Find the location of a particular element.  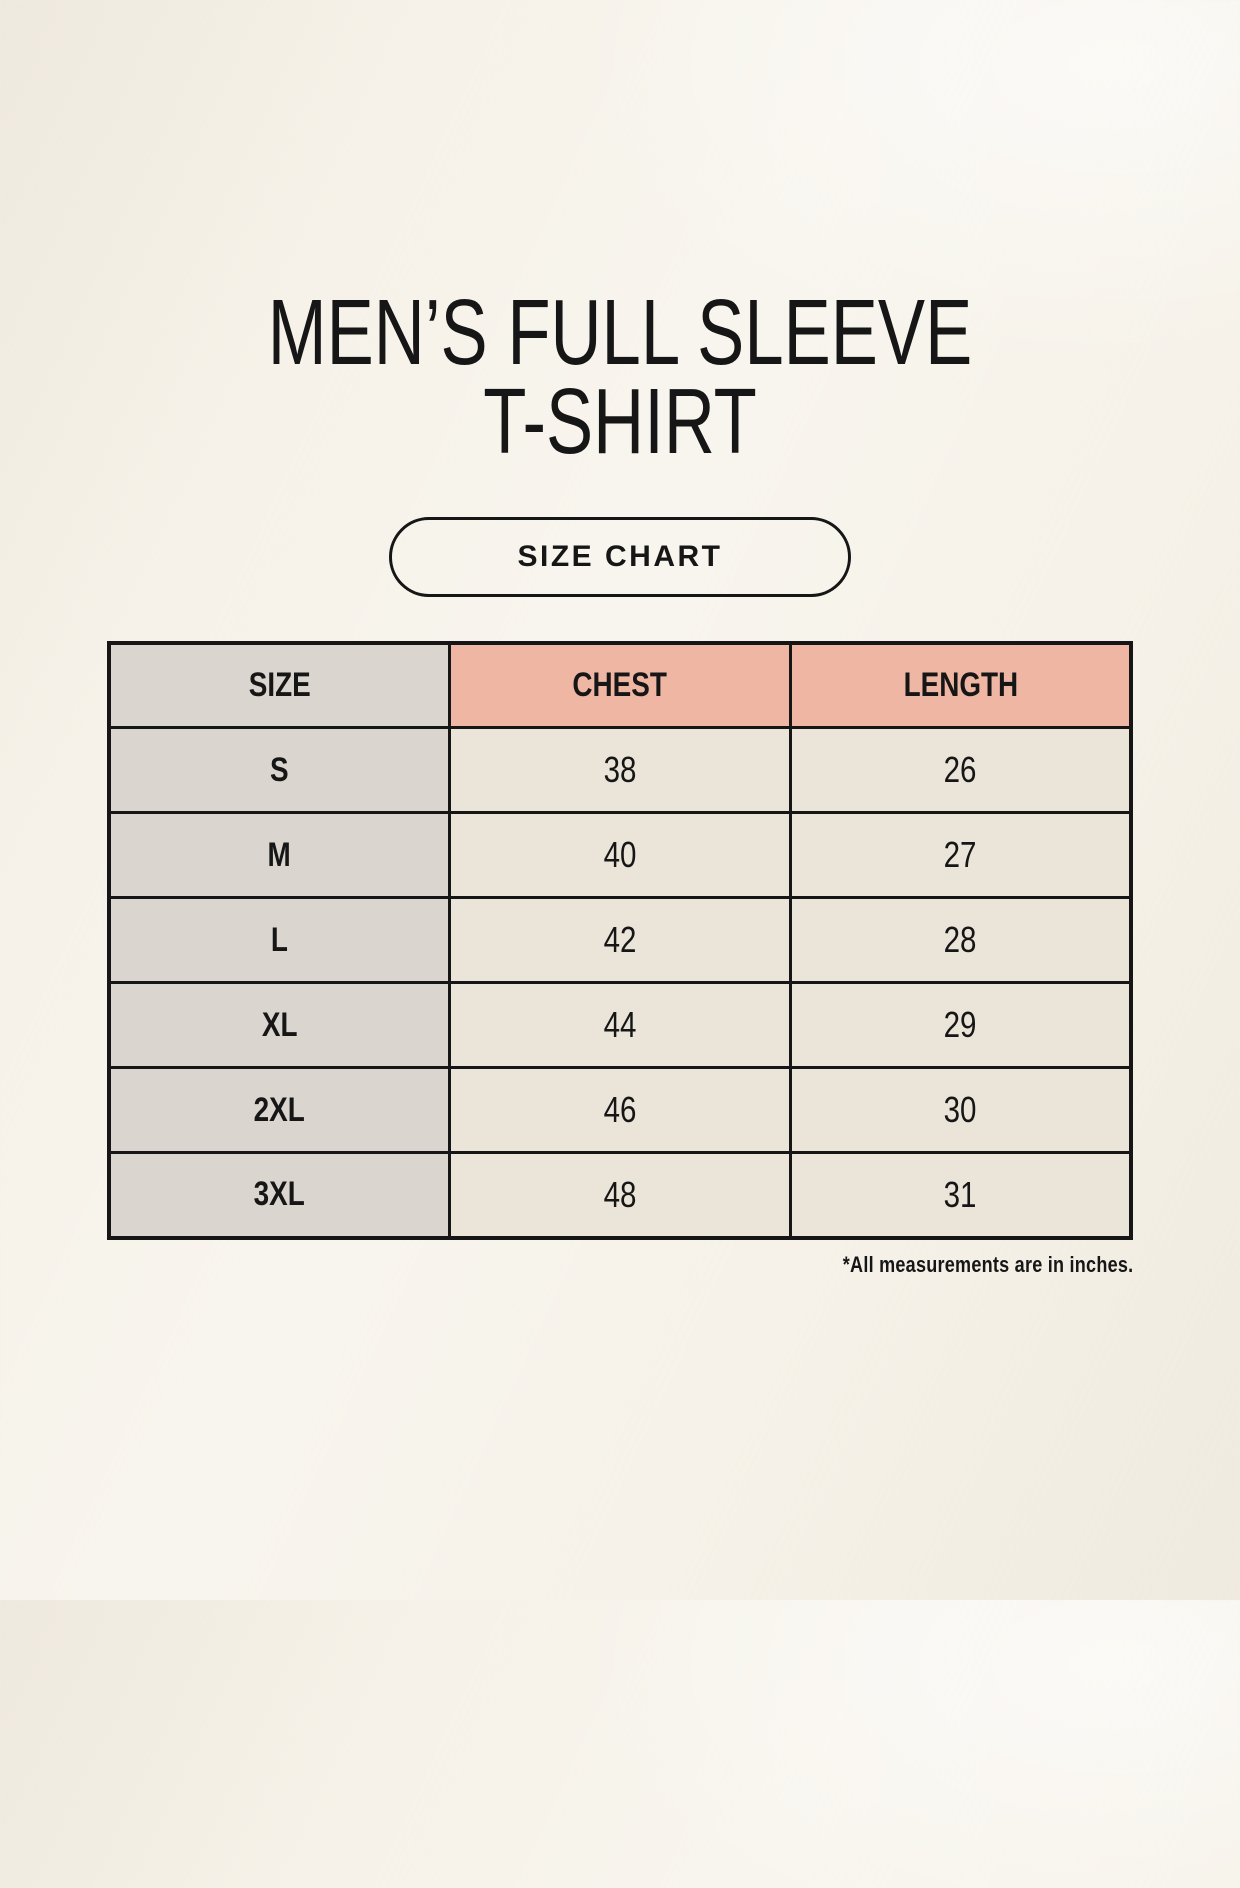

column-header-length: LENGTH is located at coordinates (960, 685).